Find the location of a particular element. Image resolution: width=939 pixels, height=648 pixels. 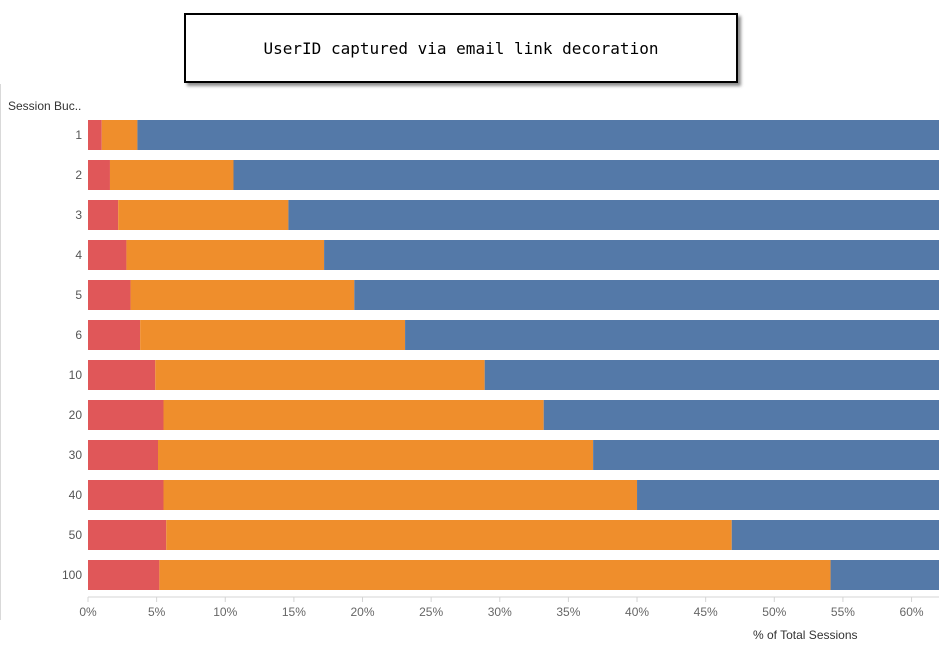

category-label-100: 100 is located at coordinates (72, 575).